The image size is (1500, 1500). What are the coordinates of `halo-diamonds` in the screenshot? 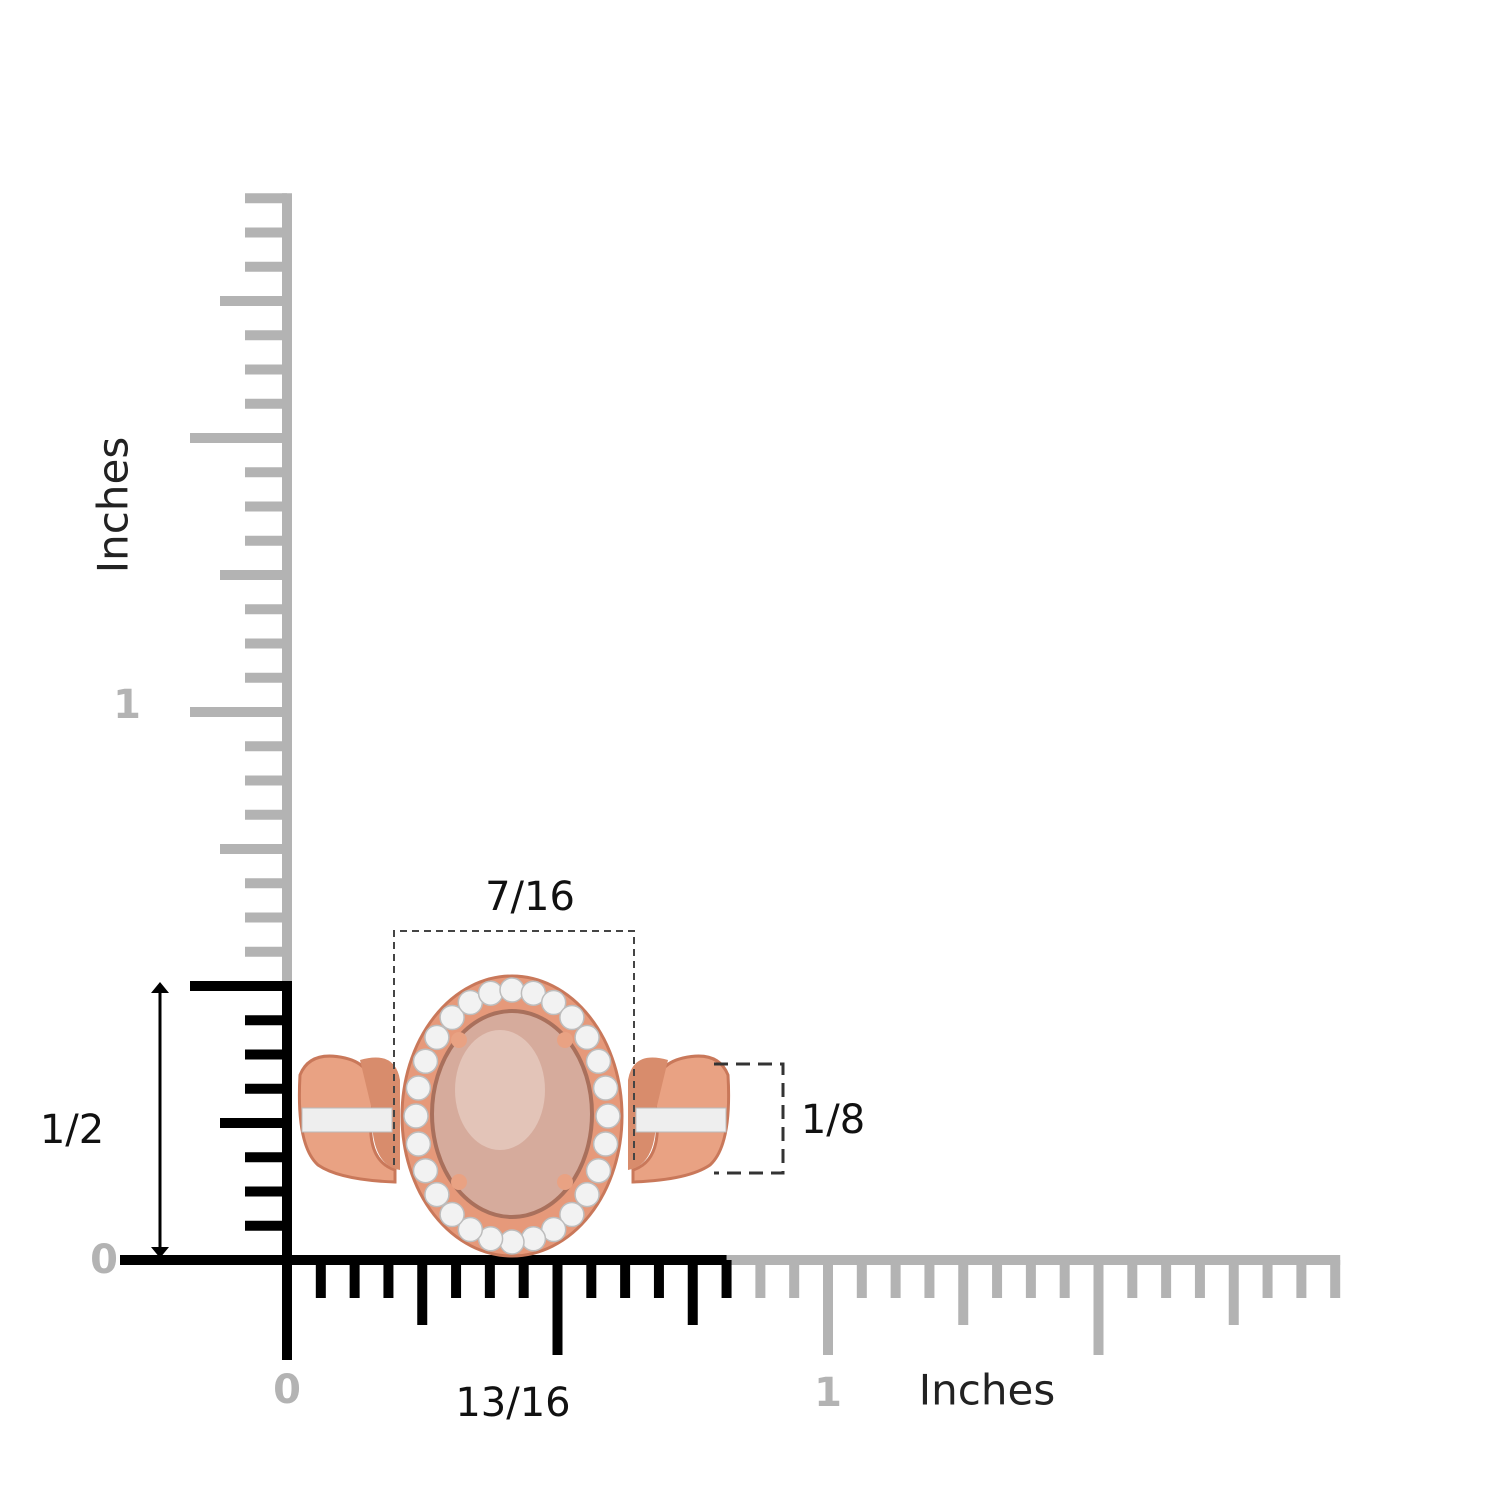 It's located at (512, 1116).